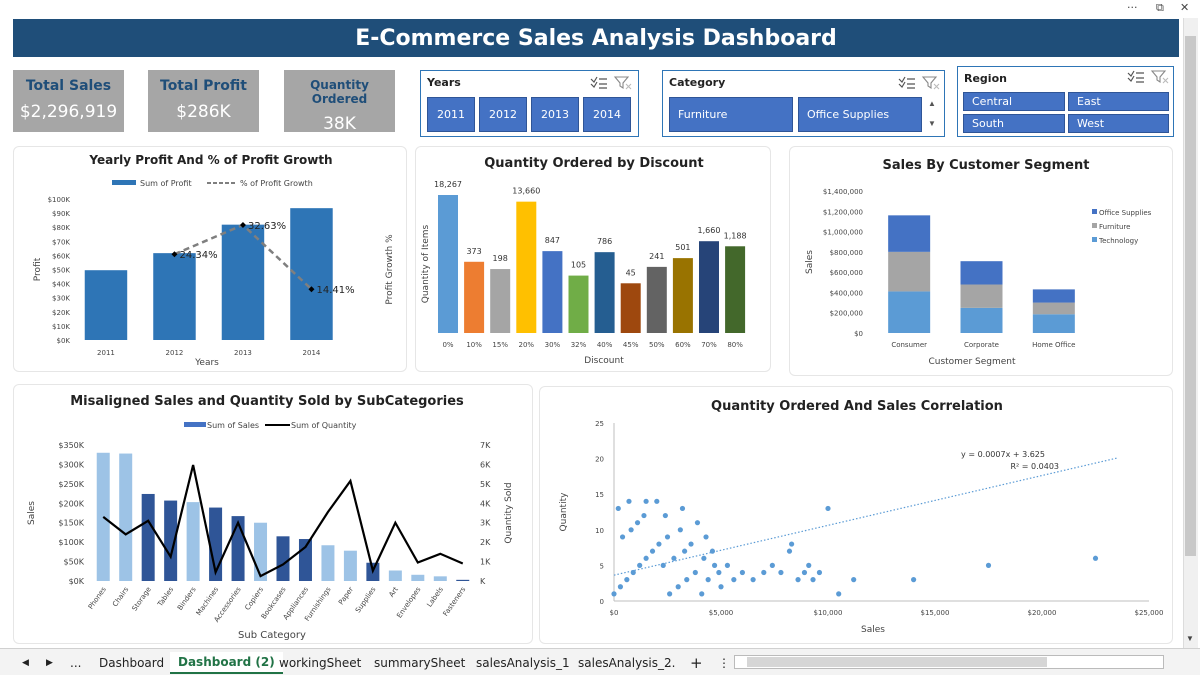 This screenshot has width=1200, height=675. What do you see at coordinates (61, 214) in the screenshot?
I see `y-tick-label: $90K` at bounding box center [61, 214].